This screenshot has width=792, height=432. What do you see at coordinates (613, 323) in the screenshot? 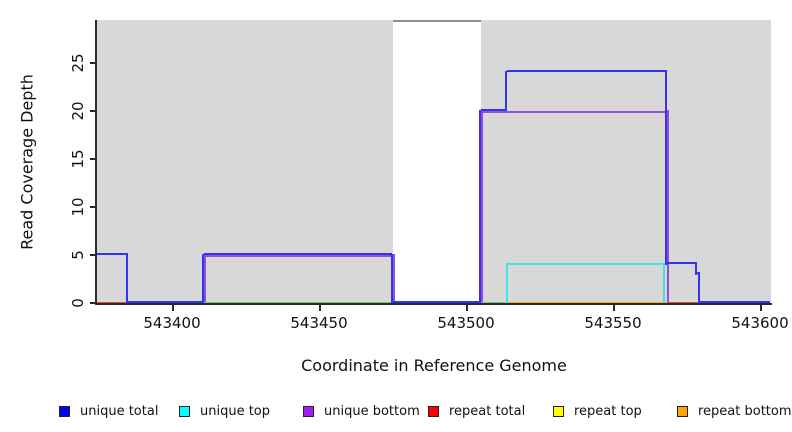
I see `x-tick-label: 543550` at bounding box center [613, 323].